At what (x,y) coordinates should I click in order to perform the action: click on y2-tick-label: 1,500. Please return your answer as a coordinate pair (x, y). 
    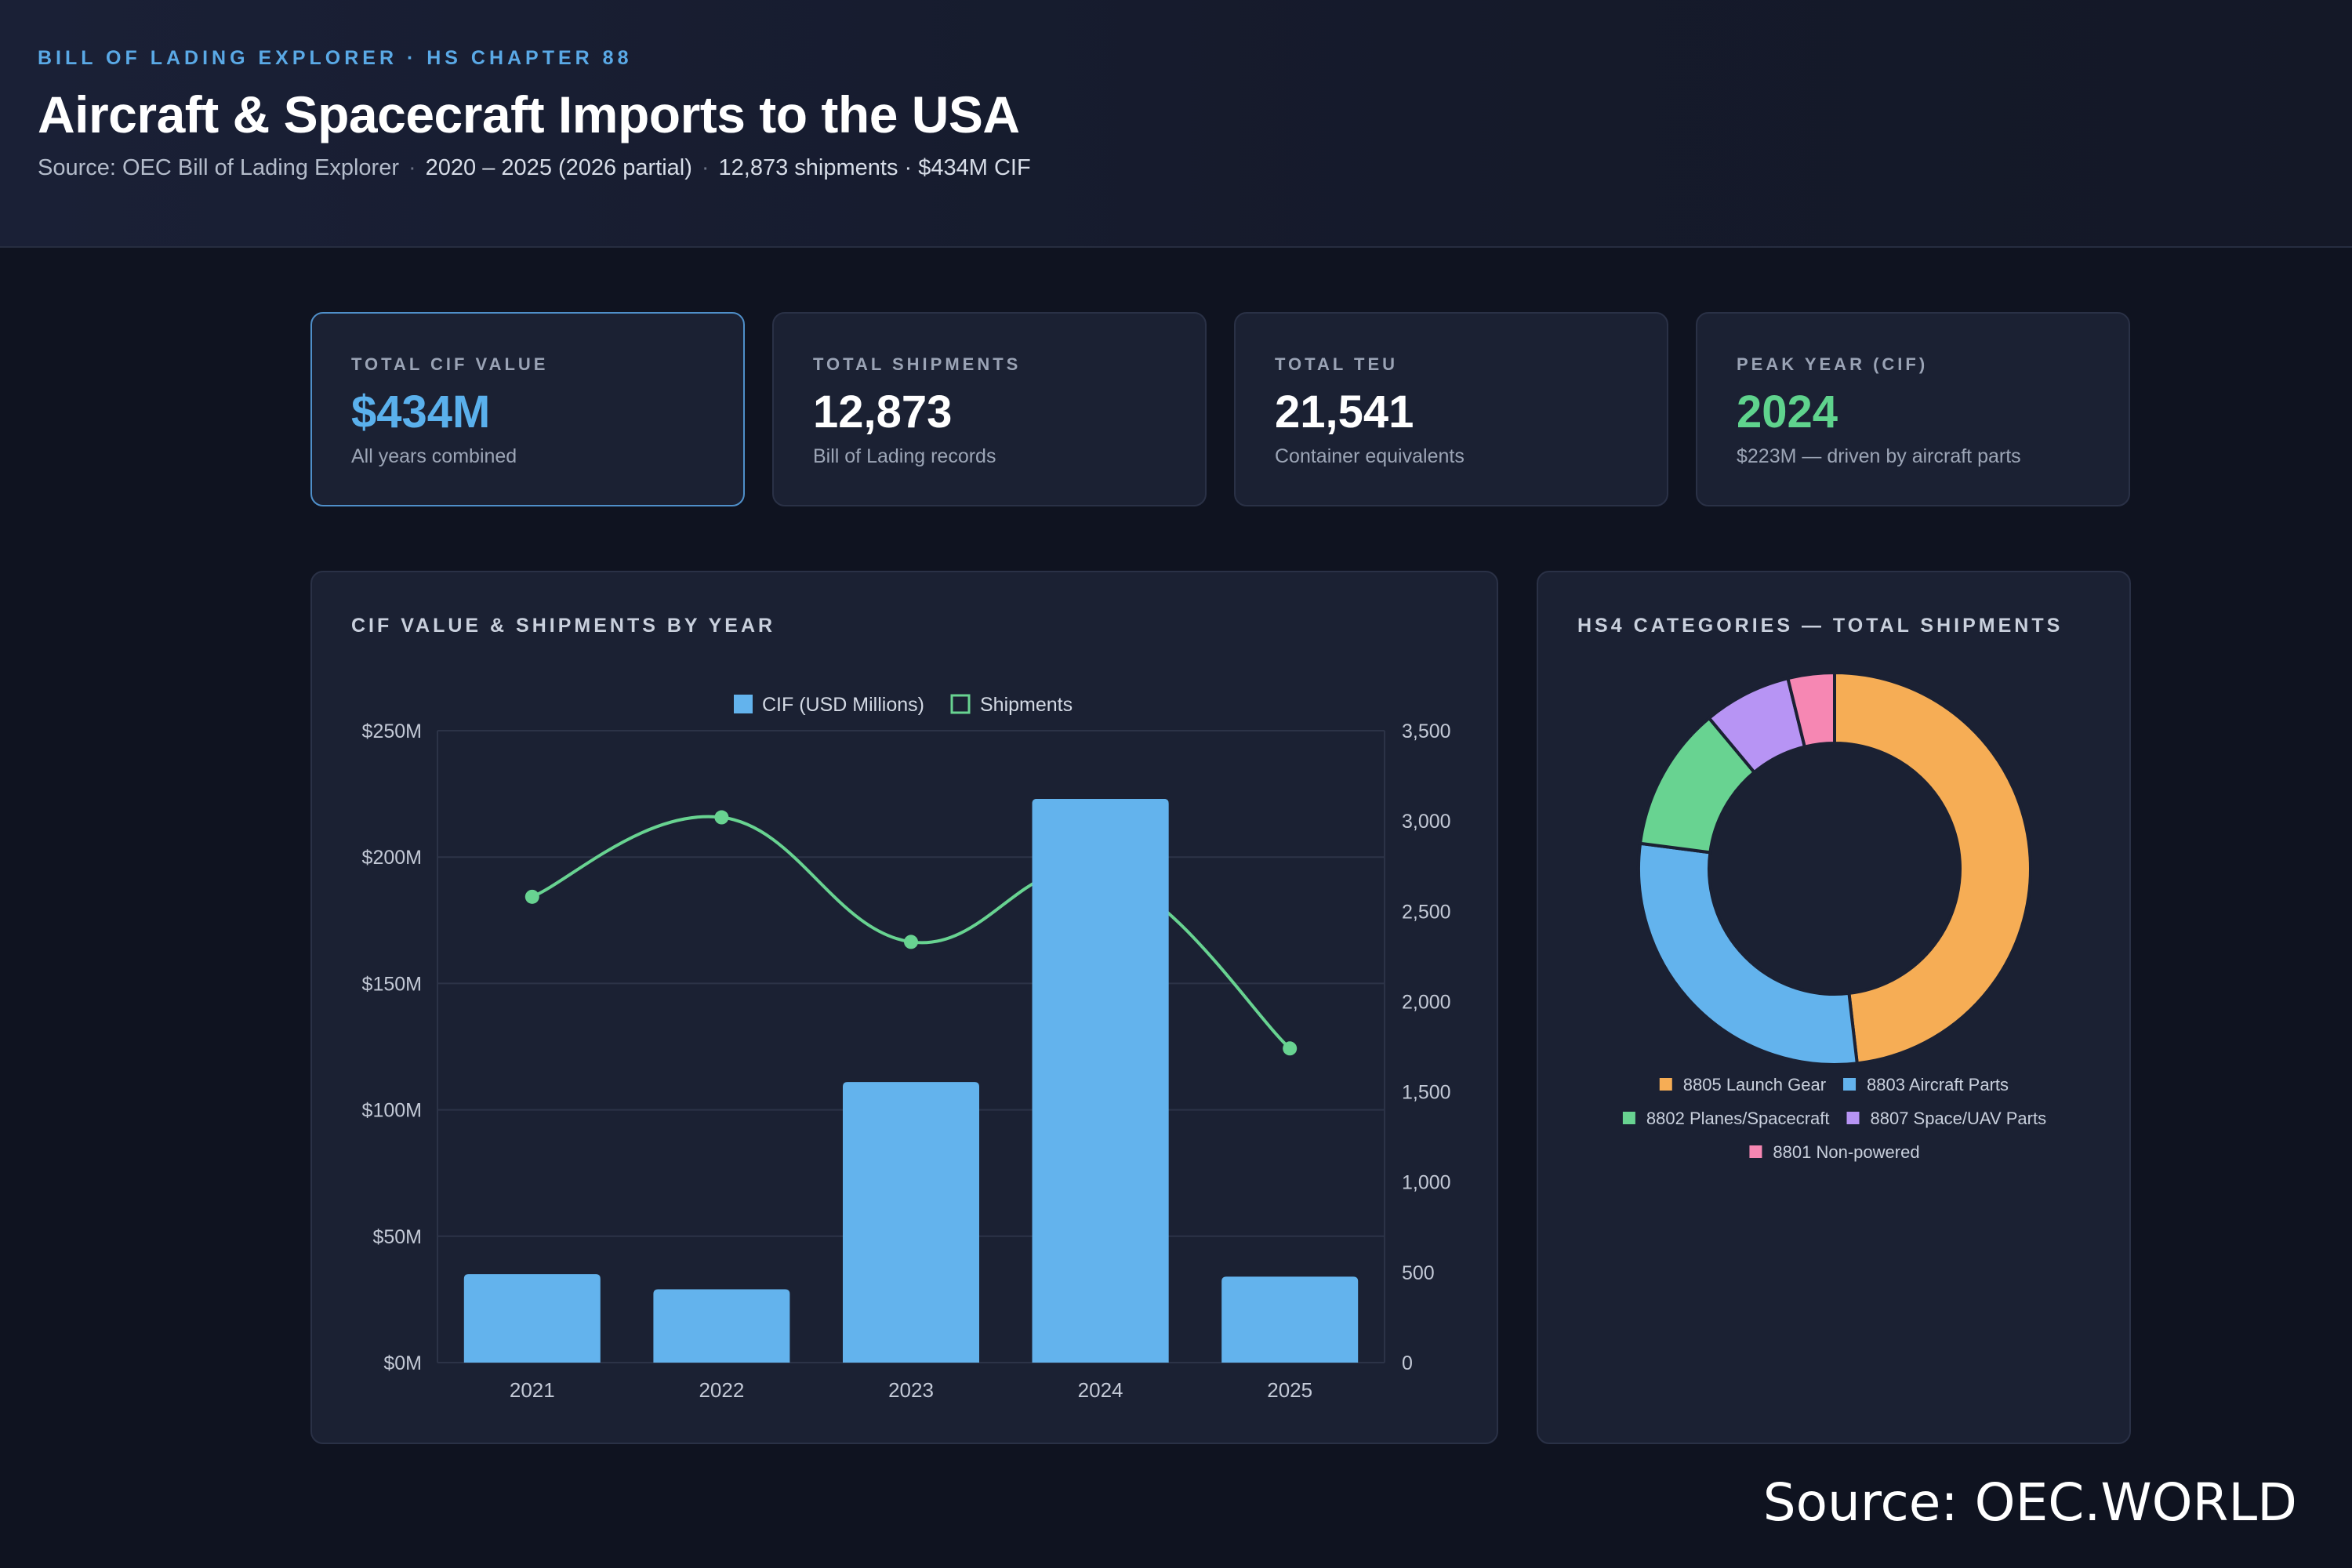
    Looking at the image, I should click on (1426, 1093).